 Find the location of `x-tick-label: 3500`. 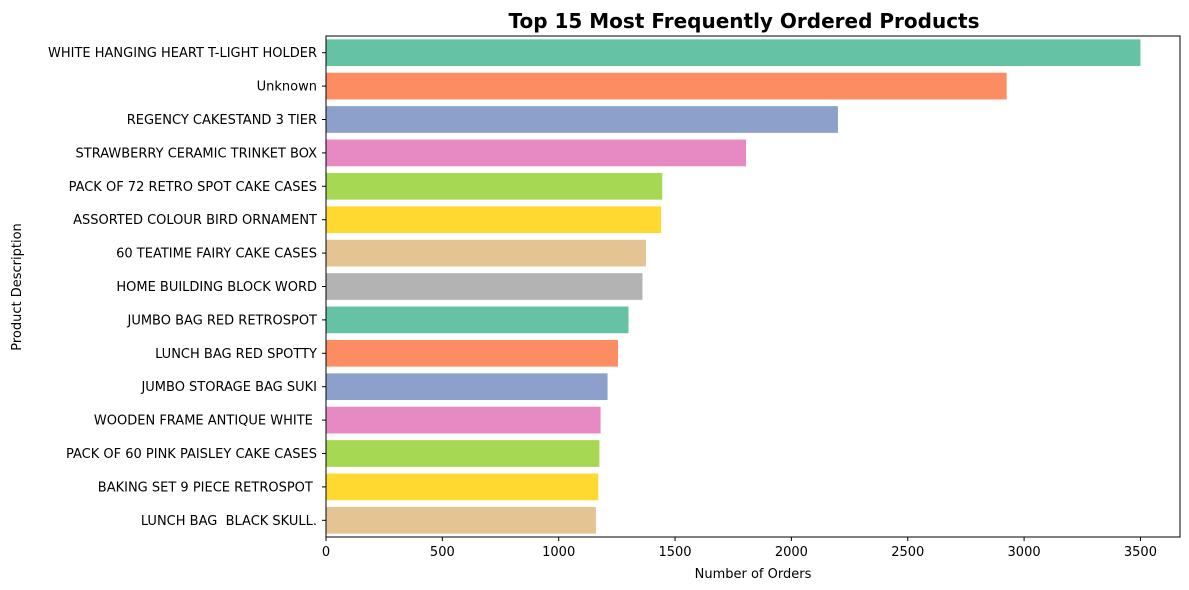

x-tick-label: 3500 is located at coordinates (1140, 552).